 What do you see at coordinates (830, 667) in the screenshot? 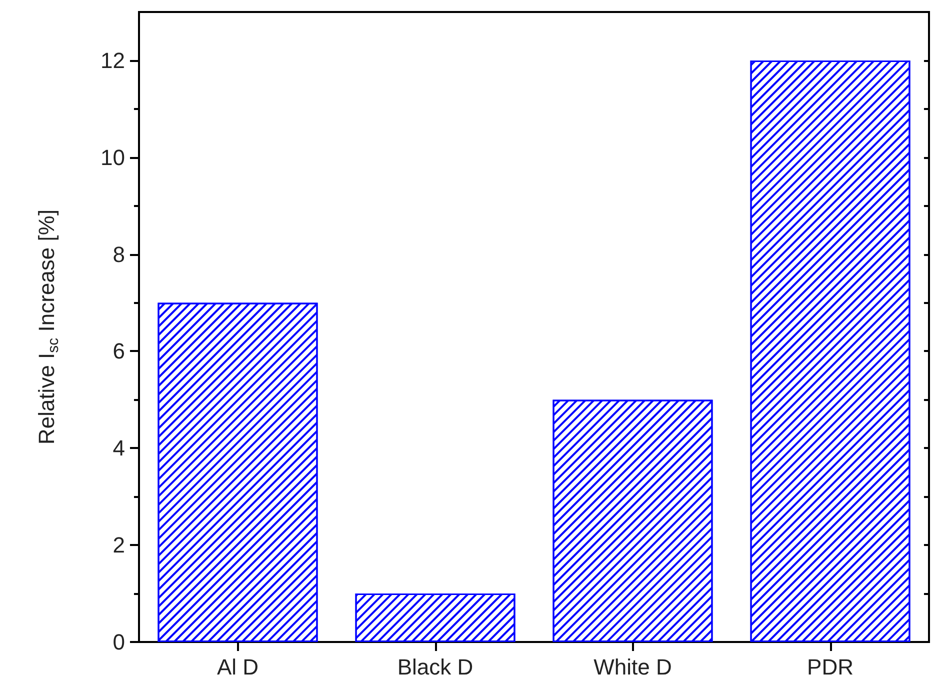
I see `x-tick-label: PDR` at bounding box center [830, 667].